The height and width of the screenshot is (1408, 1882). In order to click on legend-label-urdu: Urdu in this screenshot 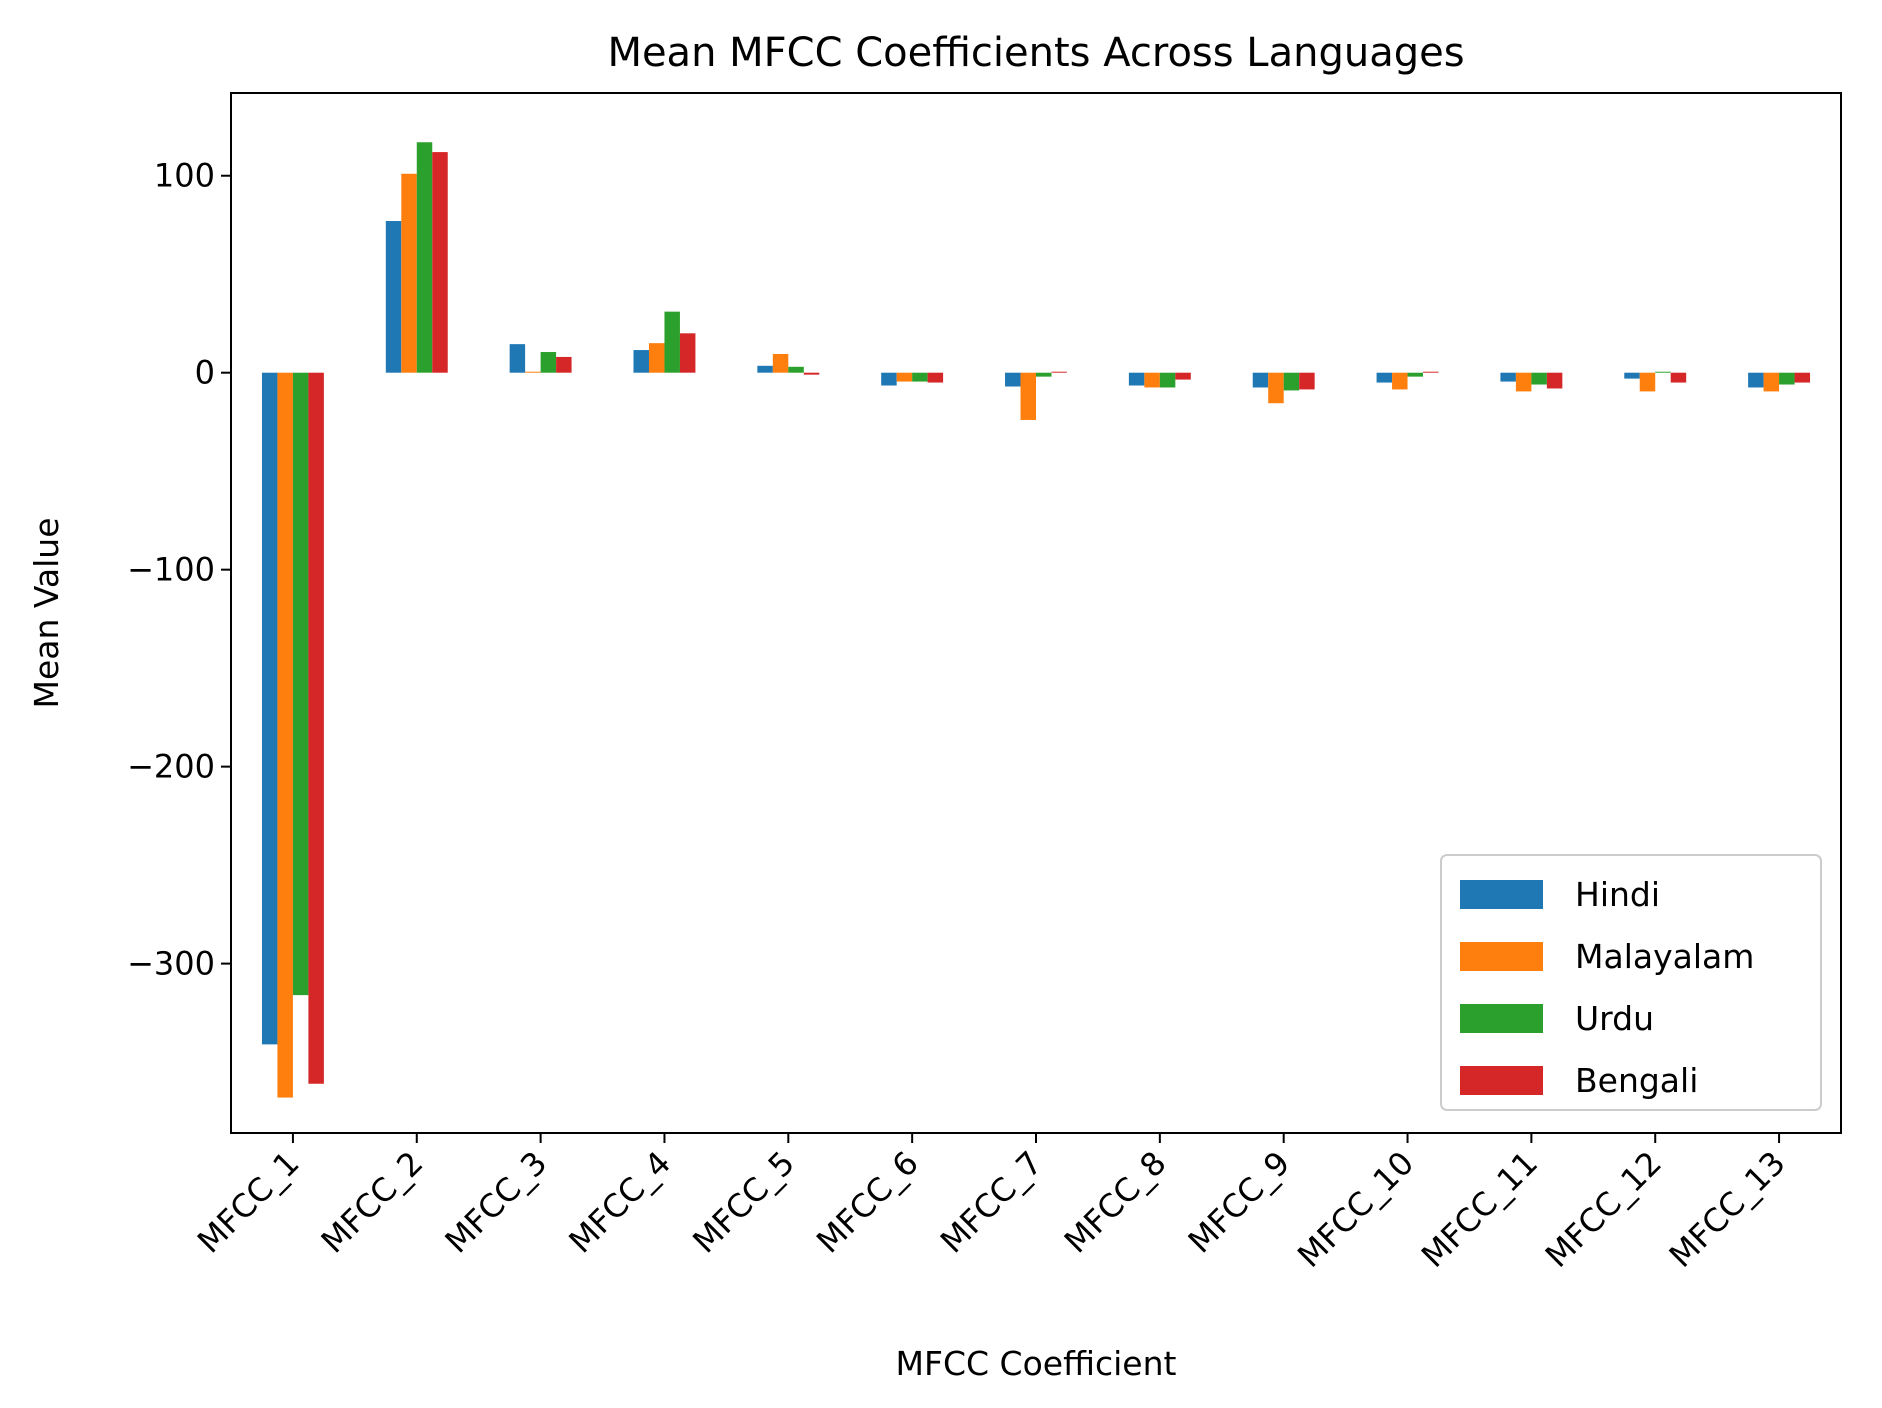, I will do `click(1614, 1018)`.